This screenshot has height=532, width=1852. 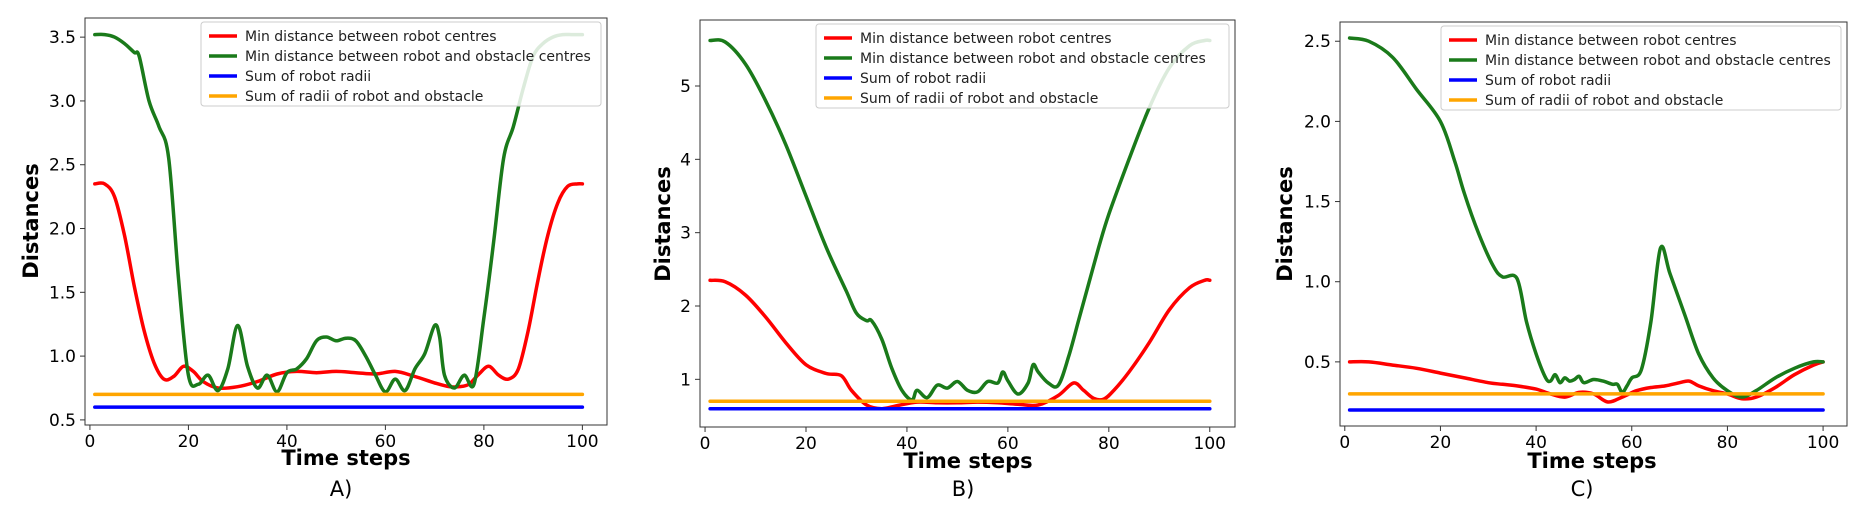 I want to click on y-tick-label: 5, so click(x=685, y=87).